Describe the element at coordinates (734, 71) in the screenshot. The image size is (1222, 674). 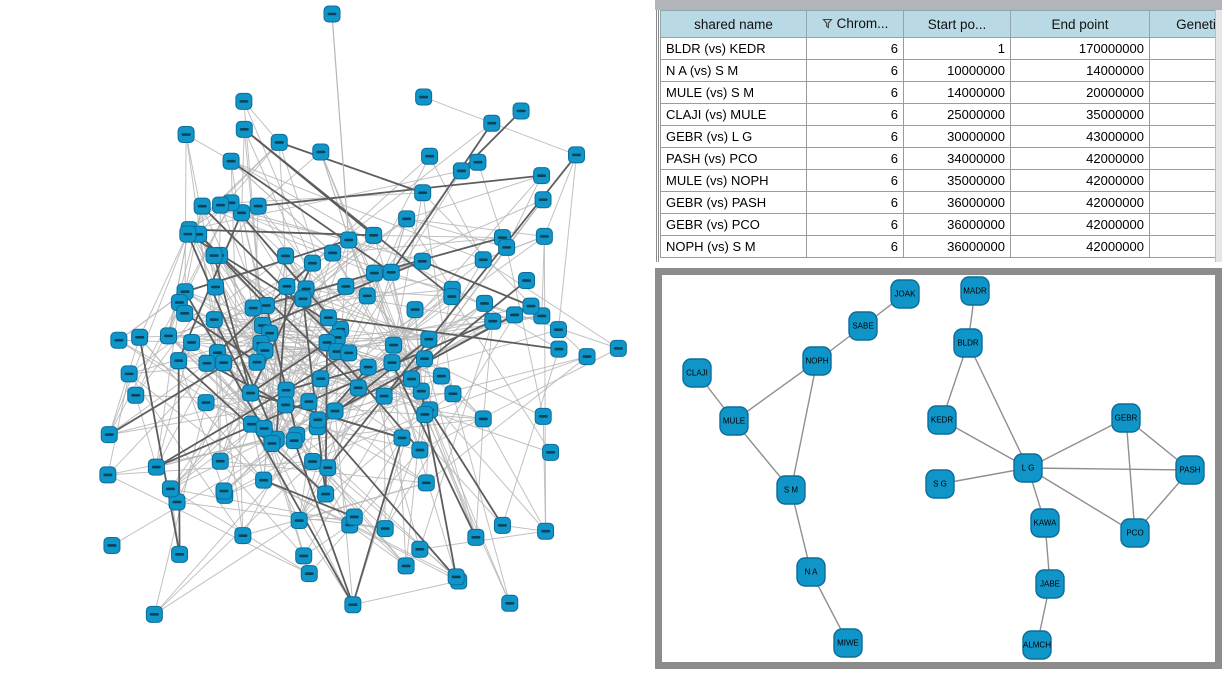
I see `cell-shared-name: N A (vs) S M` at that location.